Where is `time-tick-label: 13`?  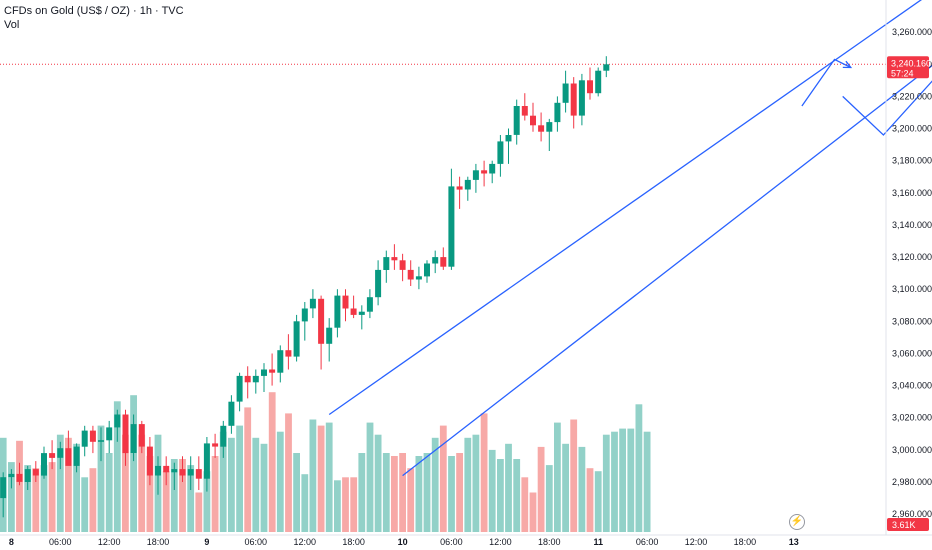
time-tick-label: 13 is located at coordinates (794, 542).